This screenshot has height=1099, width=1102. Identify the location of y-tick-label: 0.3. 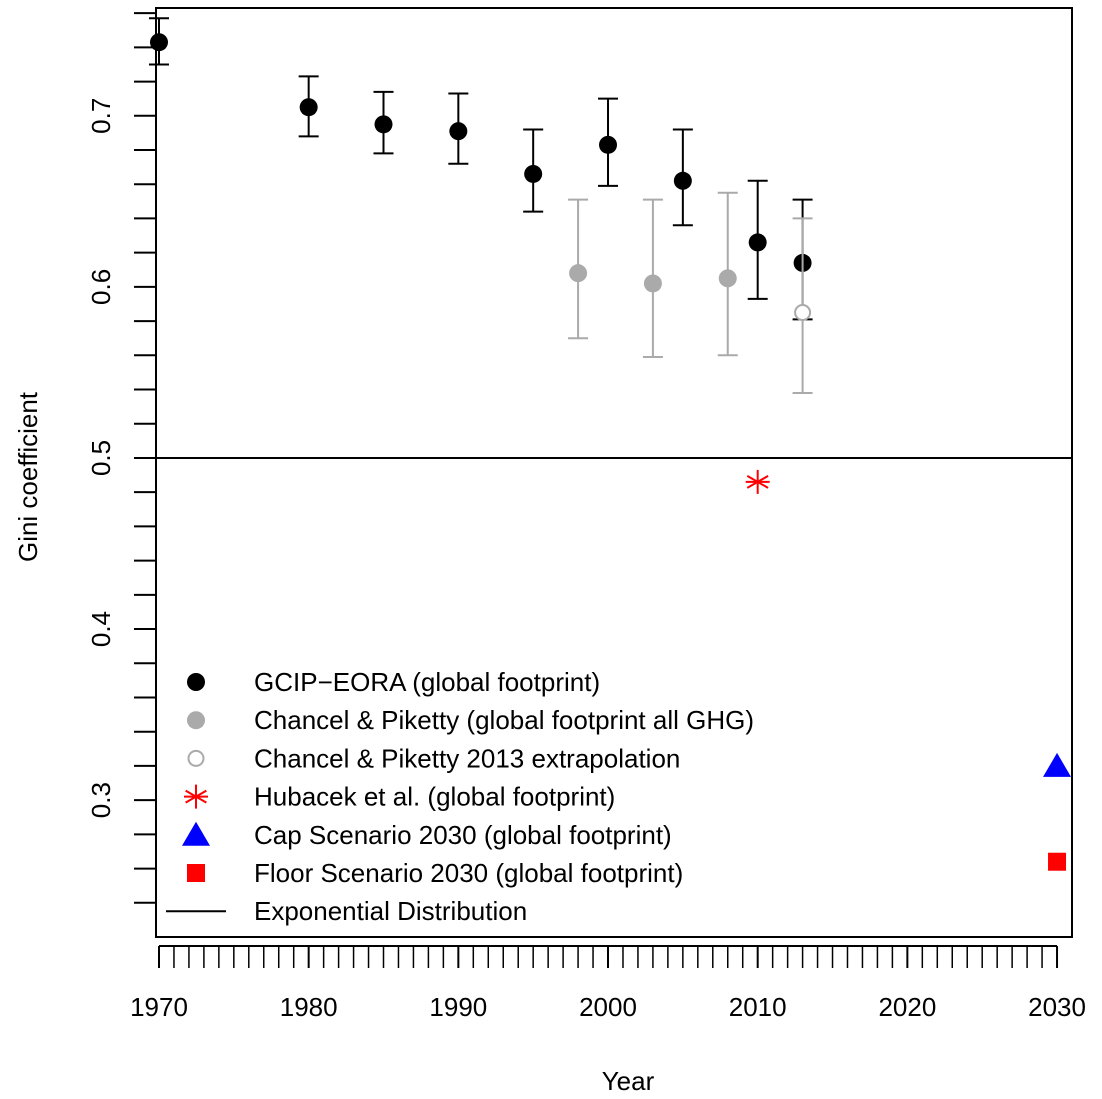
(101, 800).